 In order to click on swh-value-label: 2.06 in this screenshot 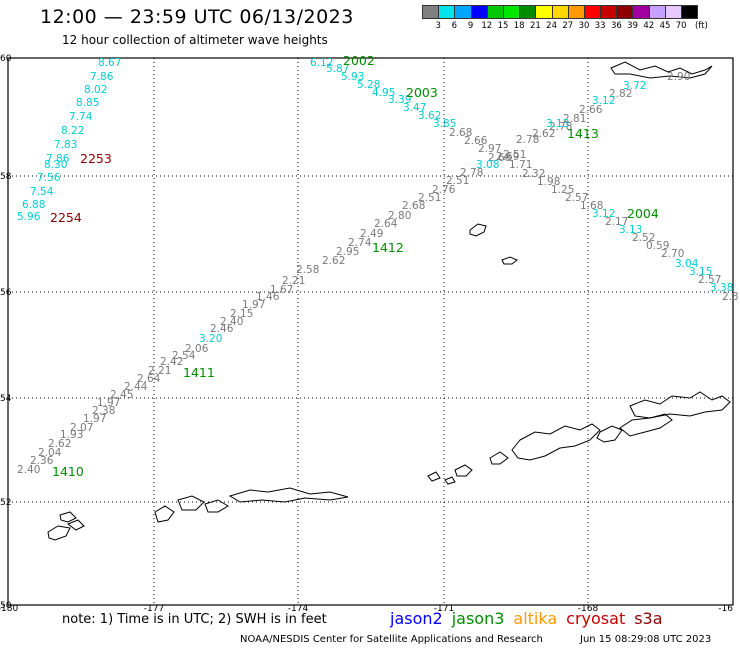, I will do `click(197, 349)`.